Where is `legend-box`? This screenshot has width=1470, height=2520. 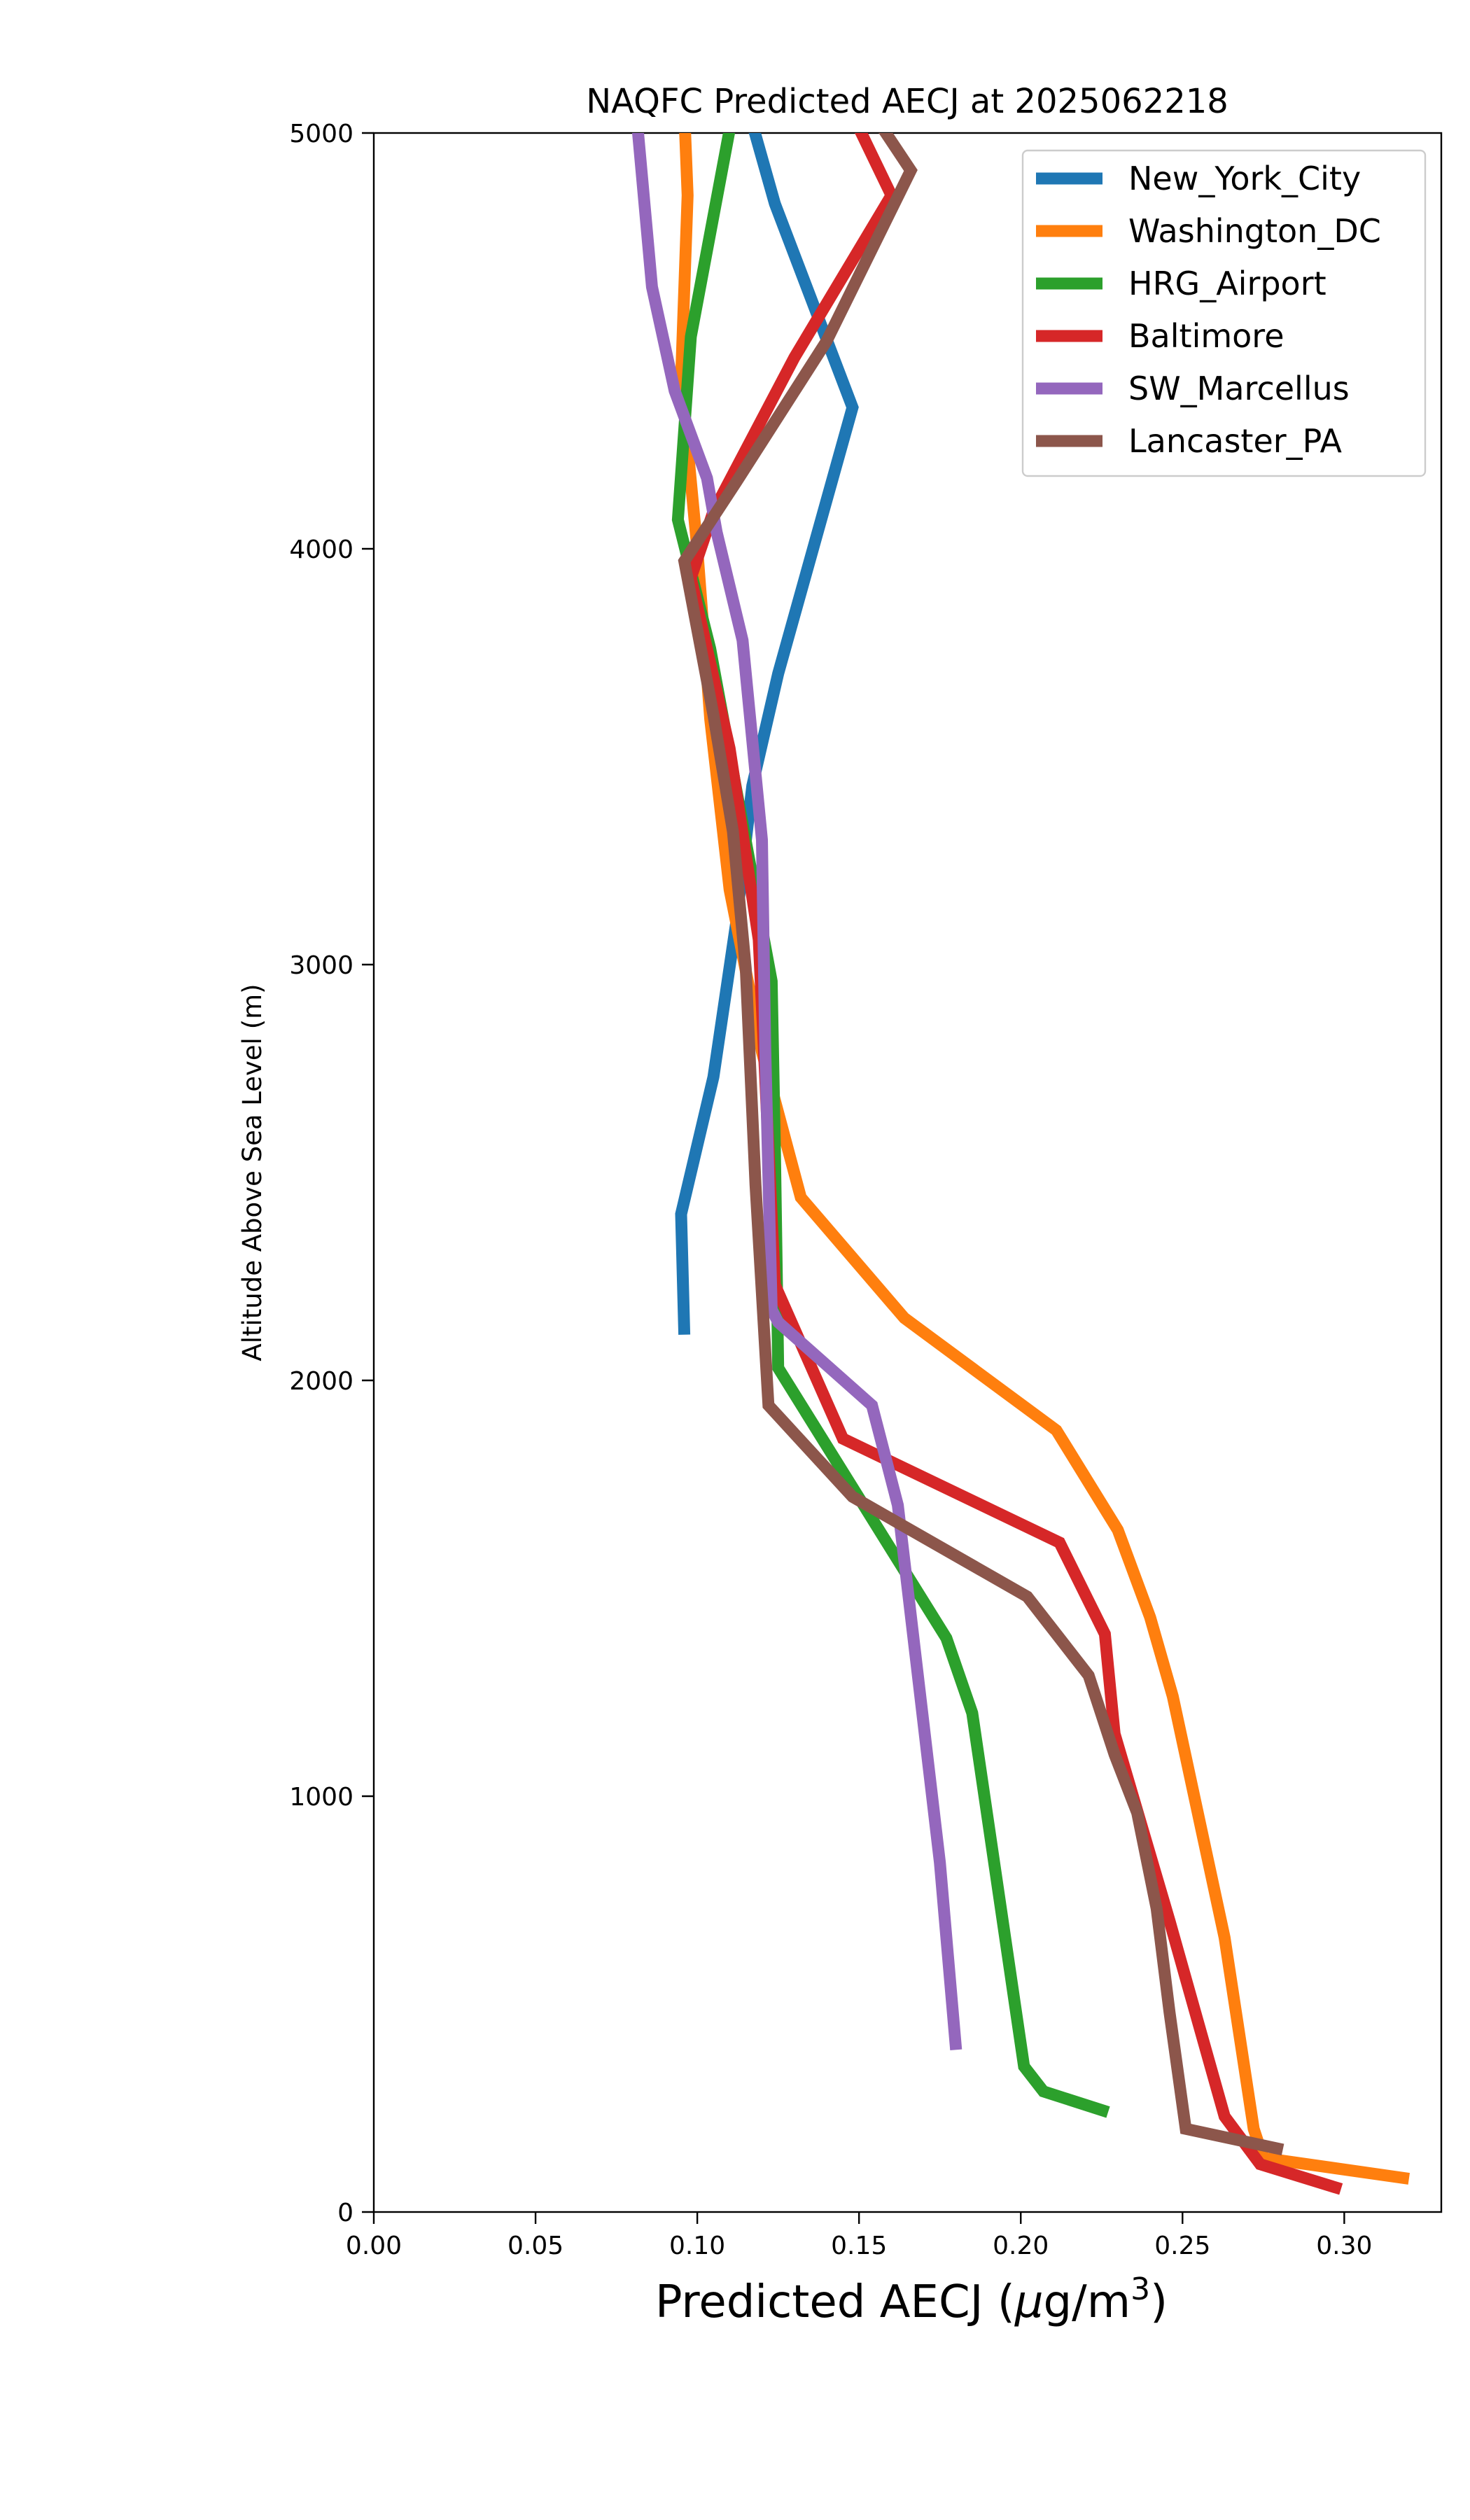 legend-box is located at coordinates (1224, 313).